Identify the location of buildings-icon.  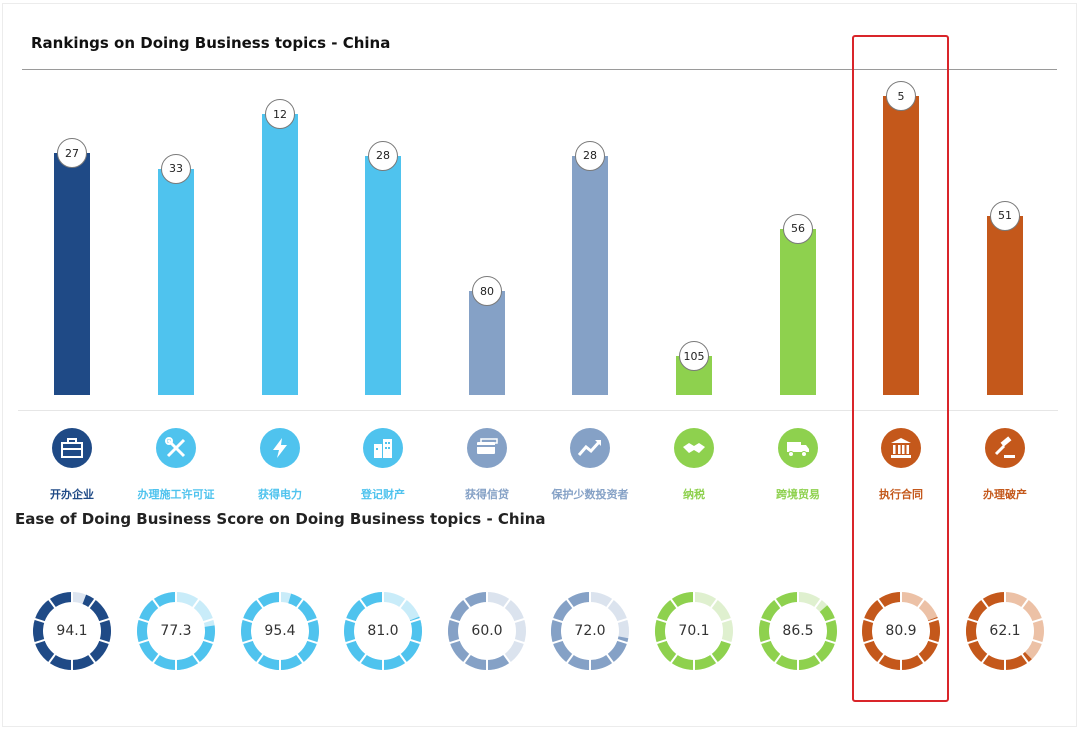
(383, 448).